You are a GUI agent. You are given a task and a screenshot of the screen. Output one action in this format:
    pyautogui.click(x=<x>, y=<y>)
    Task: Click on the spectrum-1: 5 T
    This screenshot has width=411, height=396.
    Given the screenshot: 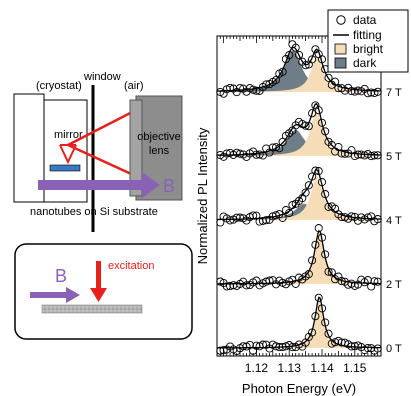 What is the action you would take?
    pyautogui.click(x=309, y=132)
    